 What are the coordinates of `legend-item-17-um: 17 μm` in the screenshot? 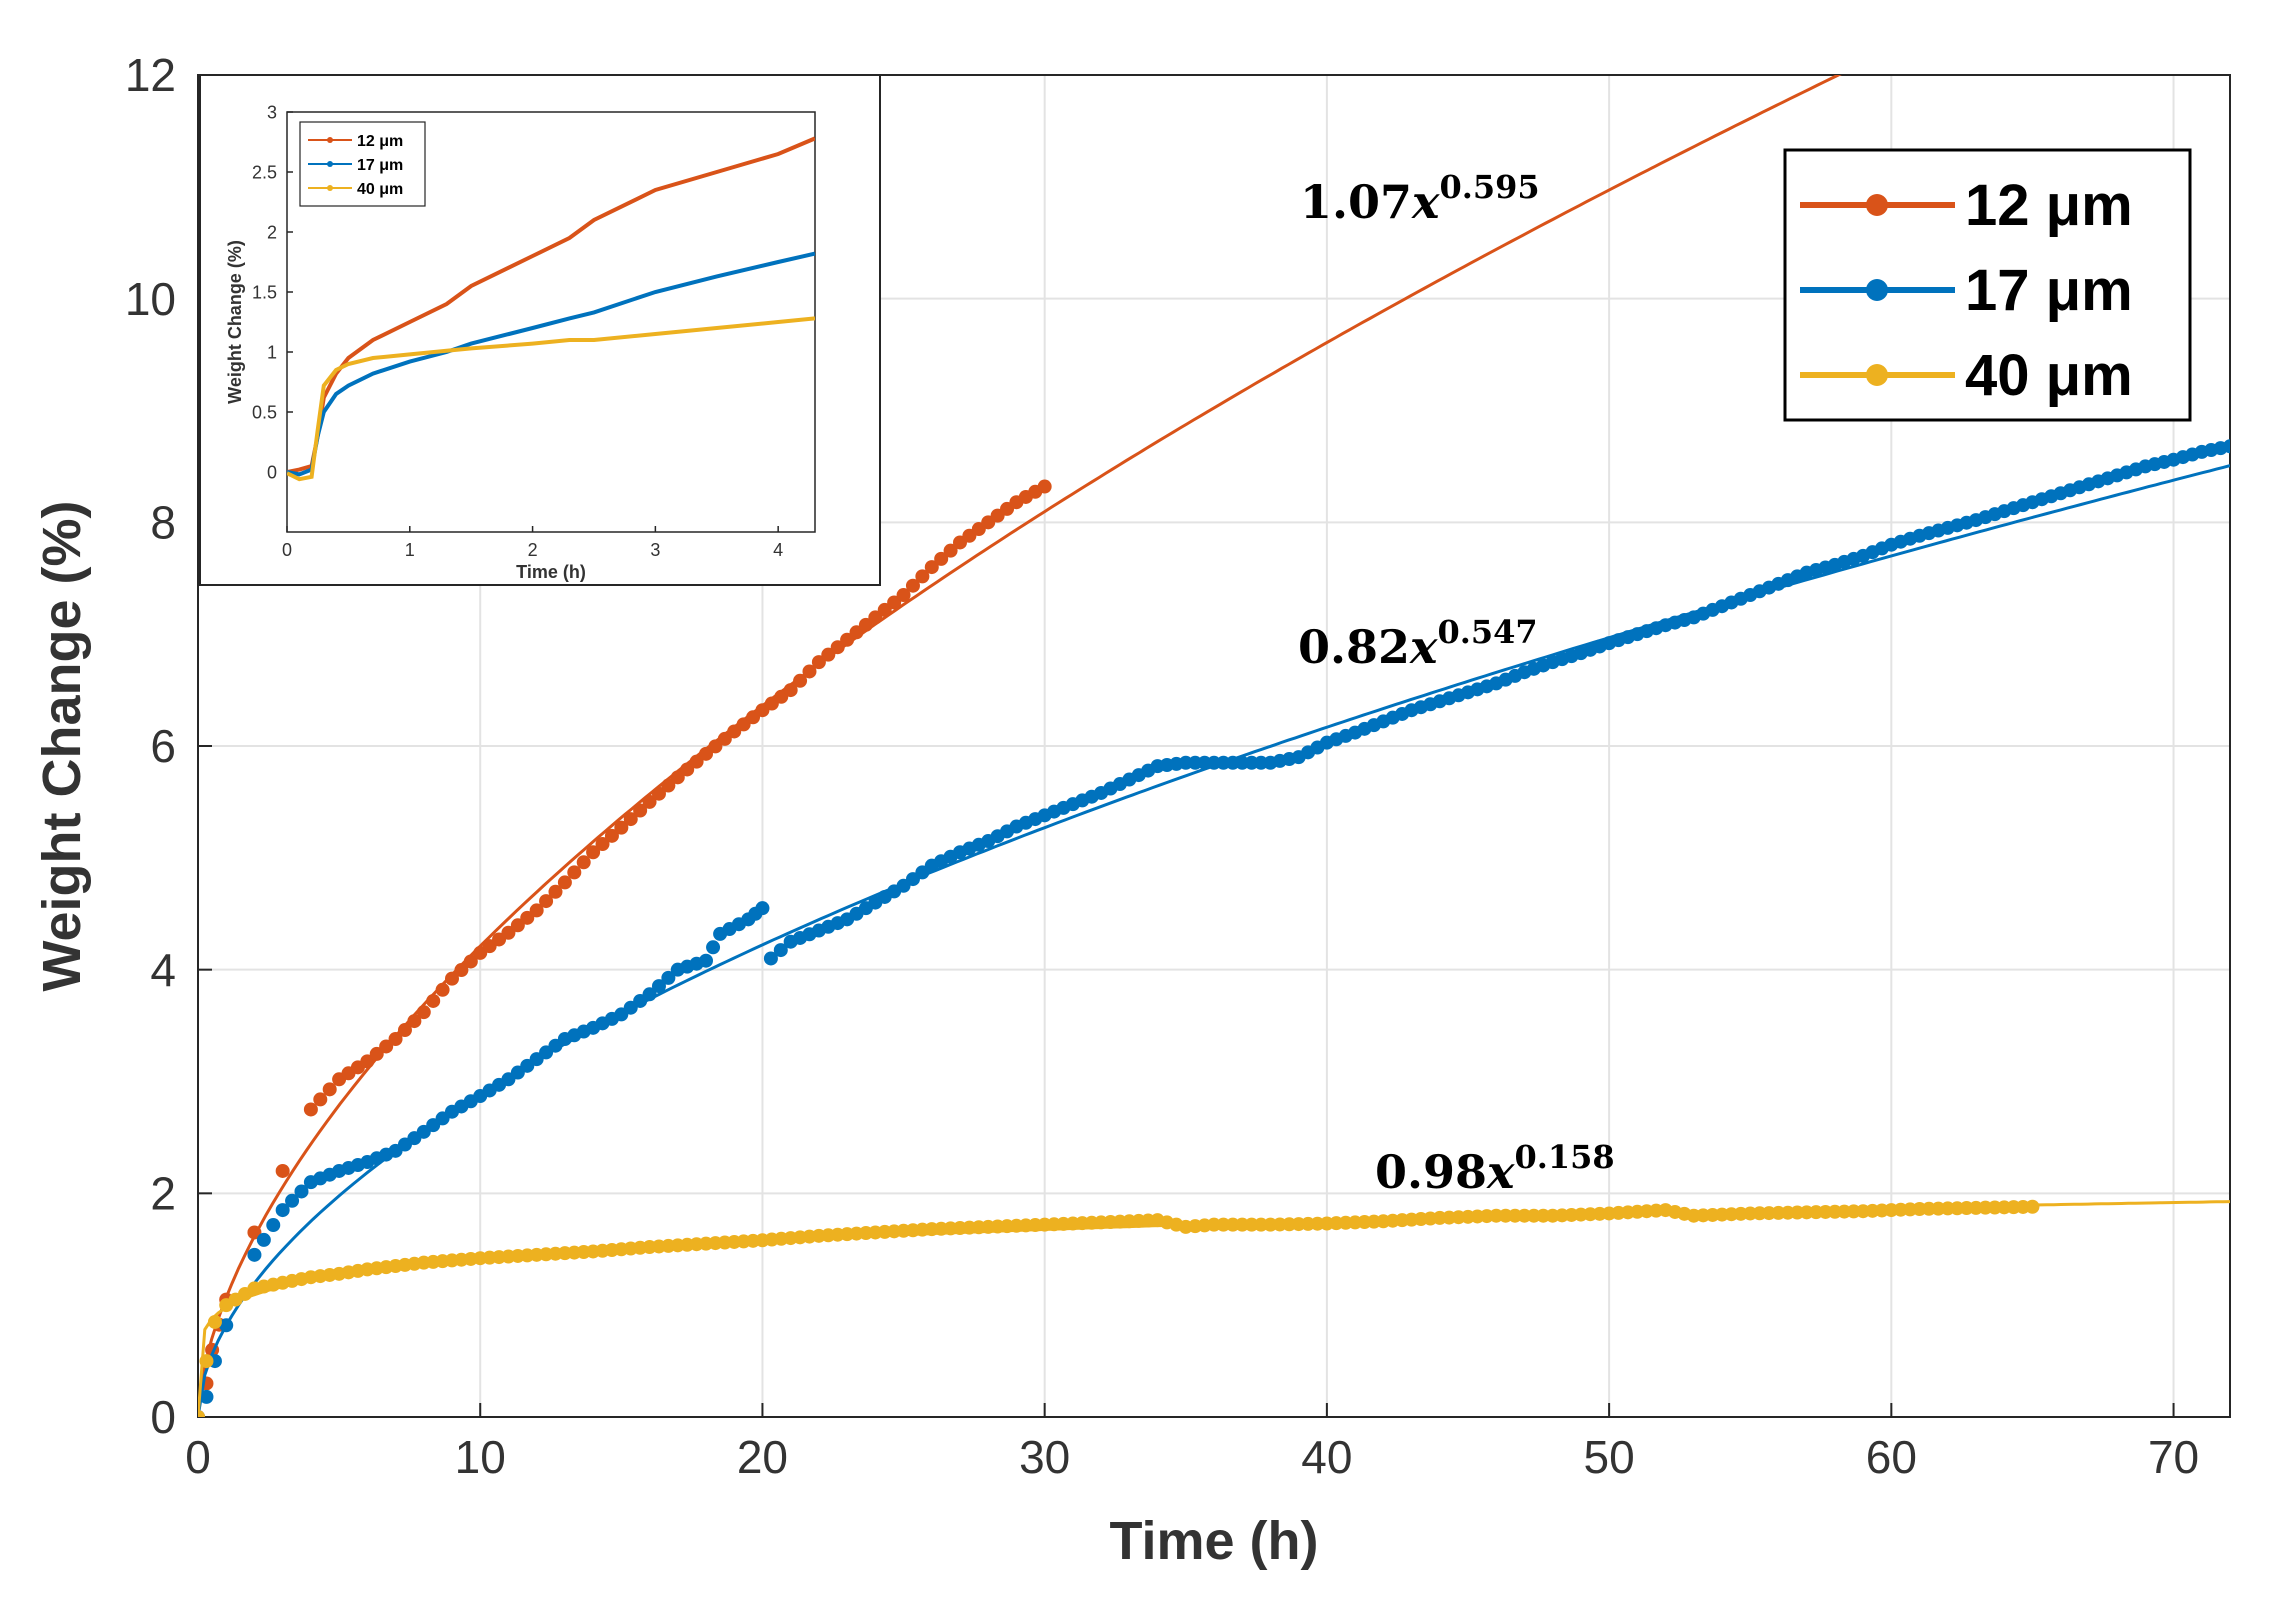 It's located at (1966, 290).